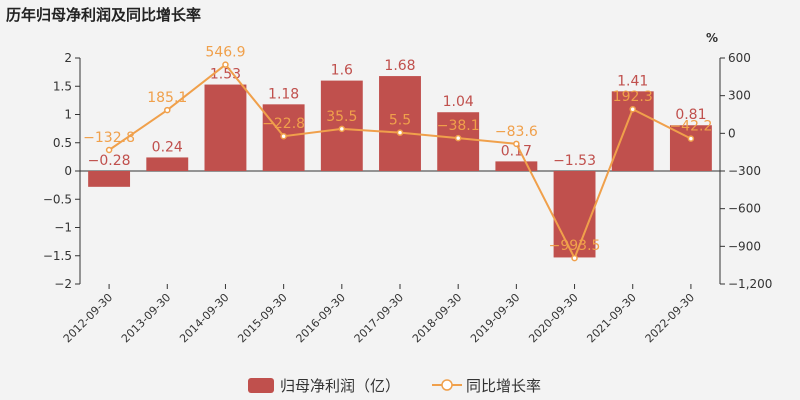 Image resolution: width=800 pixels, height=400 pixels. I want to click on growth-rate-data-label: −22.8, so click(283, 124).